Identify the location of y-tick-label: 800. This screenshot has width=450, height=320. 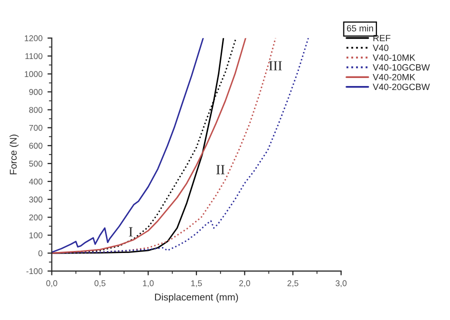
(35, 109).